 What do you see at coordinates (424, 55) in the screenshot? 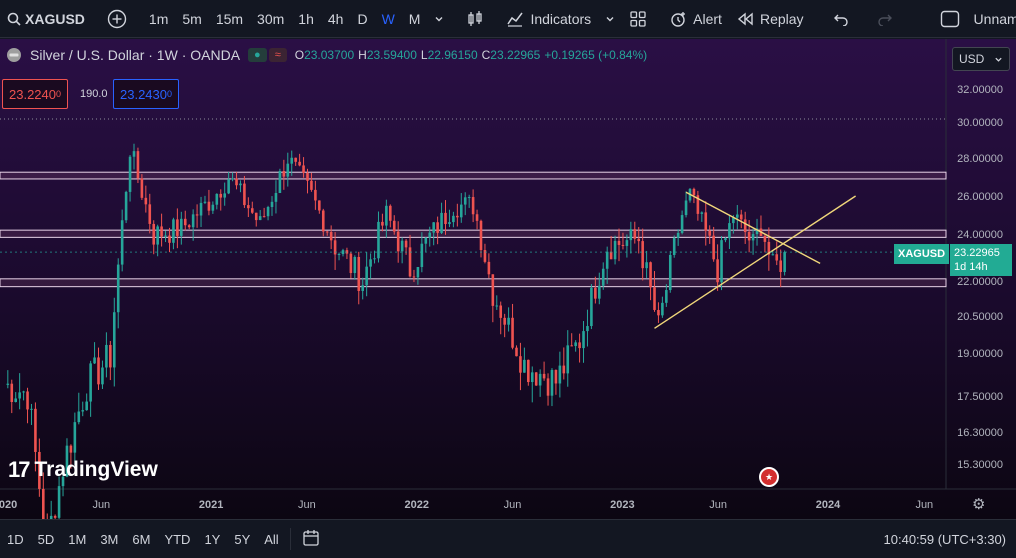
I see `low-label: L` at bounding box center [424, 55].